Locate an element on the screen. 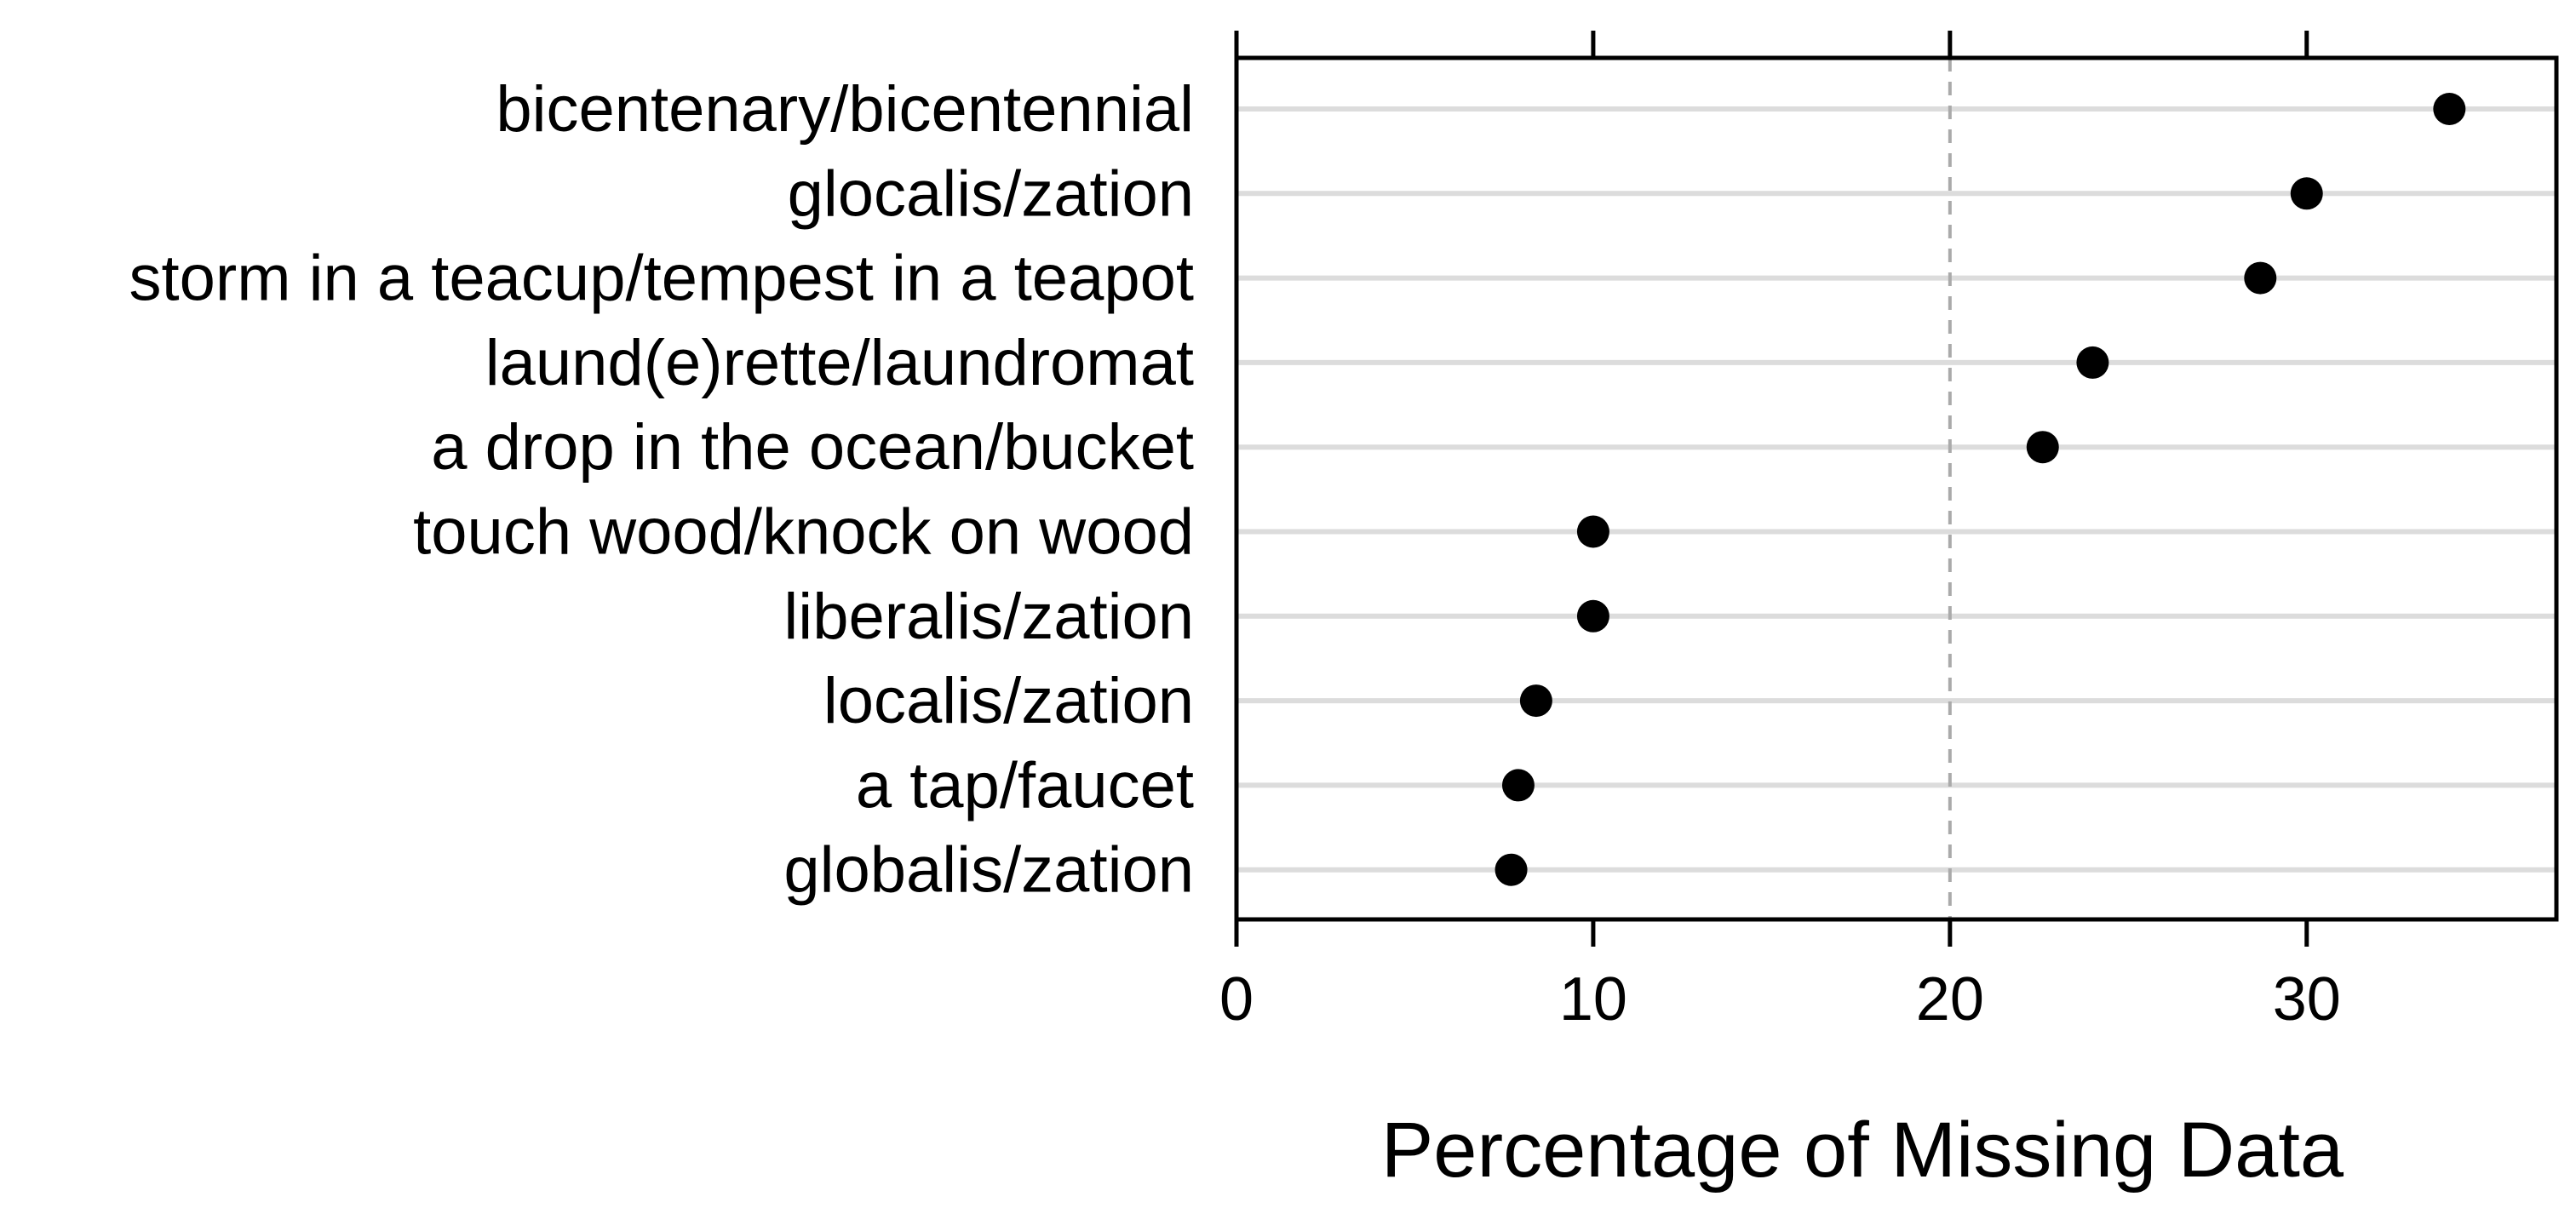 The image size is (2576, 1208). category-label: a tap/faucet is located at coordinates (1025, 785).